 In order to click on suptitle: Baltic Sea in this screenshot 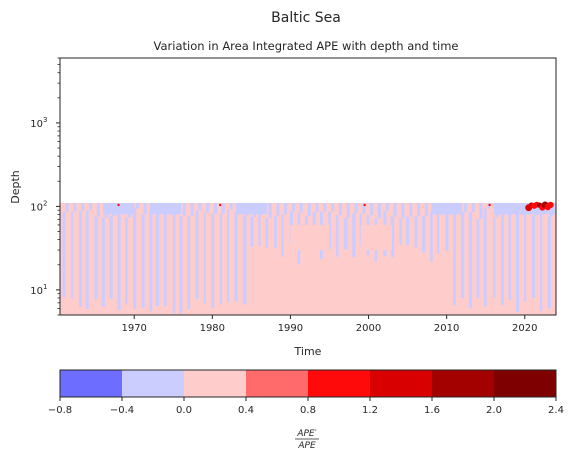, I will do `click(306, 18)`.